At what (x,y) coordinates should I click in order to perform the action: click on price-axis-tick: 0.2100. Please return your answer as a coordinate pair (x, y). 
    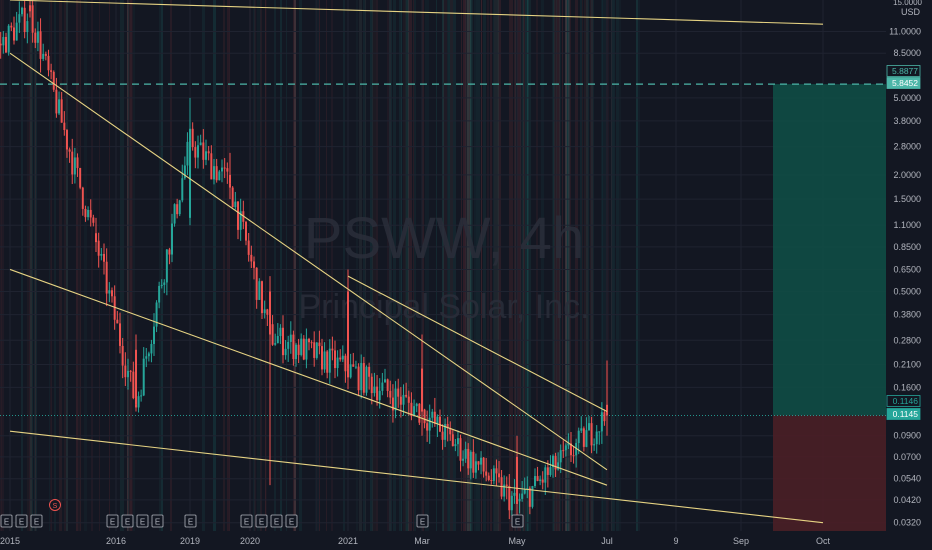
    Looking at the image, I should click on (907, 364).